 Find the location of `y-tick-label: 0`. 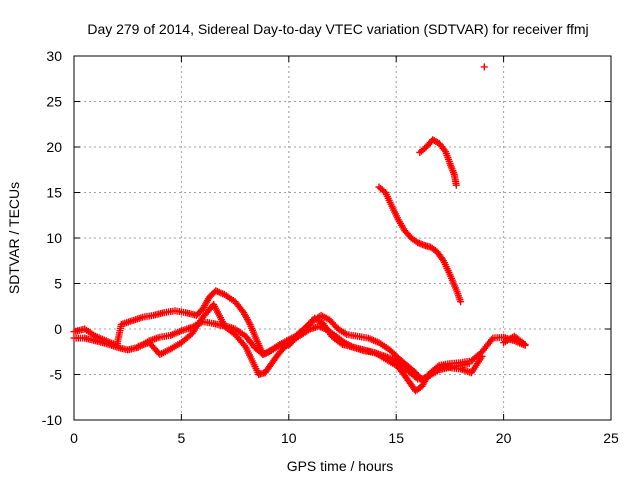

y-tick-label: 0 is located at coordinates (58, 329).